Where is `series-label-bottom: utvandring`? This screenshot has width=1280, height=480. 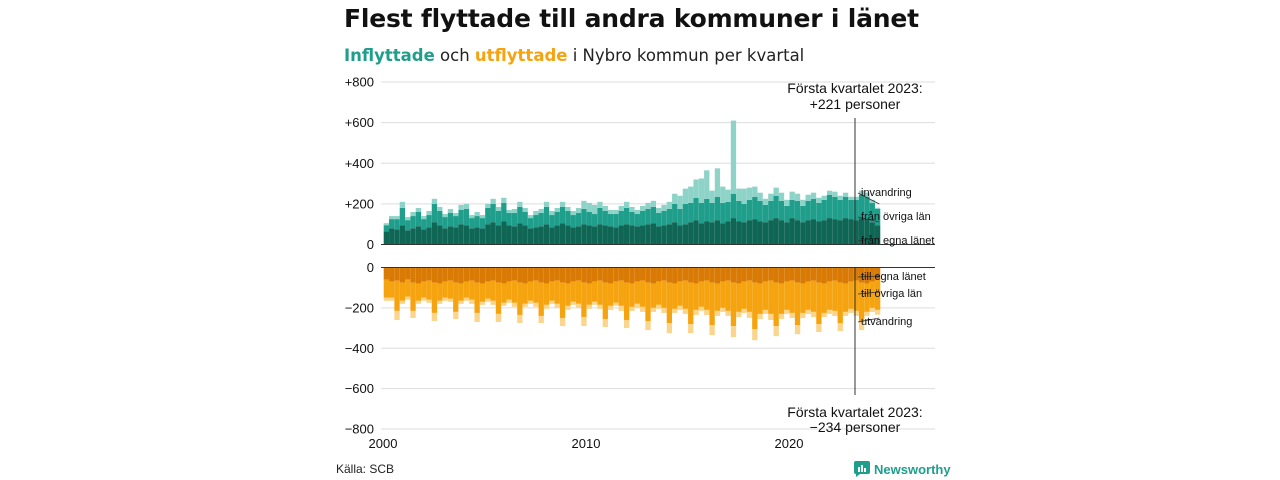
series-label-bottom: utvandring is located at coordinates (886, 322).